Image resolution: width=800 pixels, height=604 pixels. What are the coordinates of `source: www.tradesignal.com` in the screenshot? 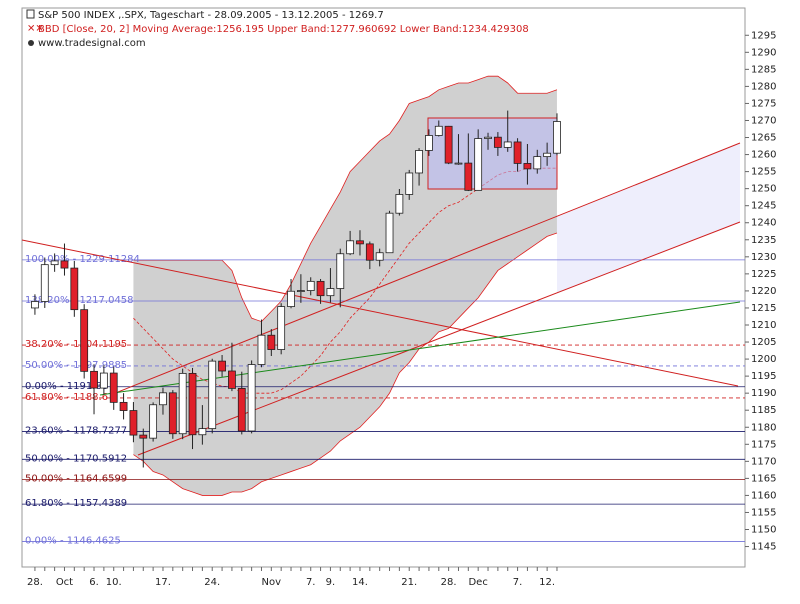 It's located at (92, 43).